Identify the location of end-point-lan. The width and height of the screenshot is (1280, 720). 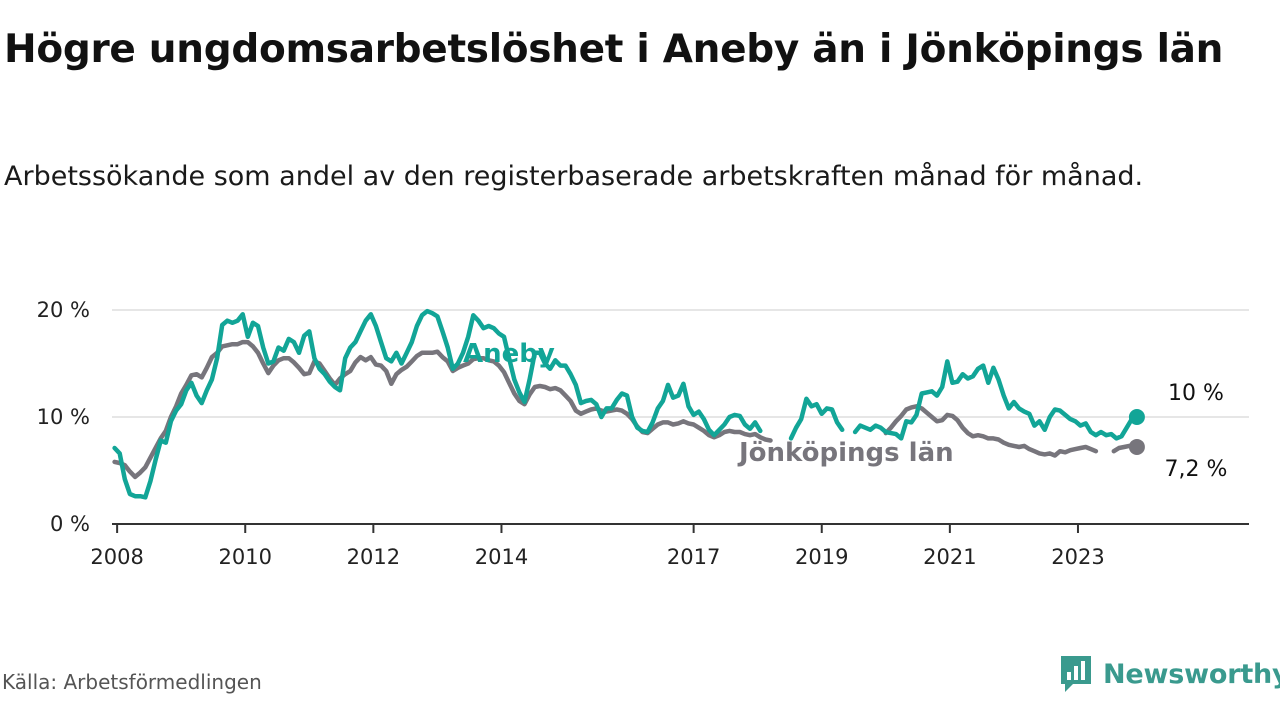
(1136, 446).